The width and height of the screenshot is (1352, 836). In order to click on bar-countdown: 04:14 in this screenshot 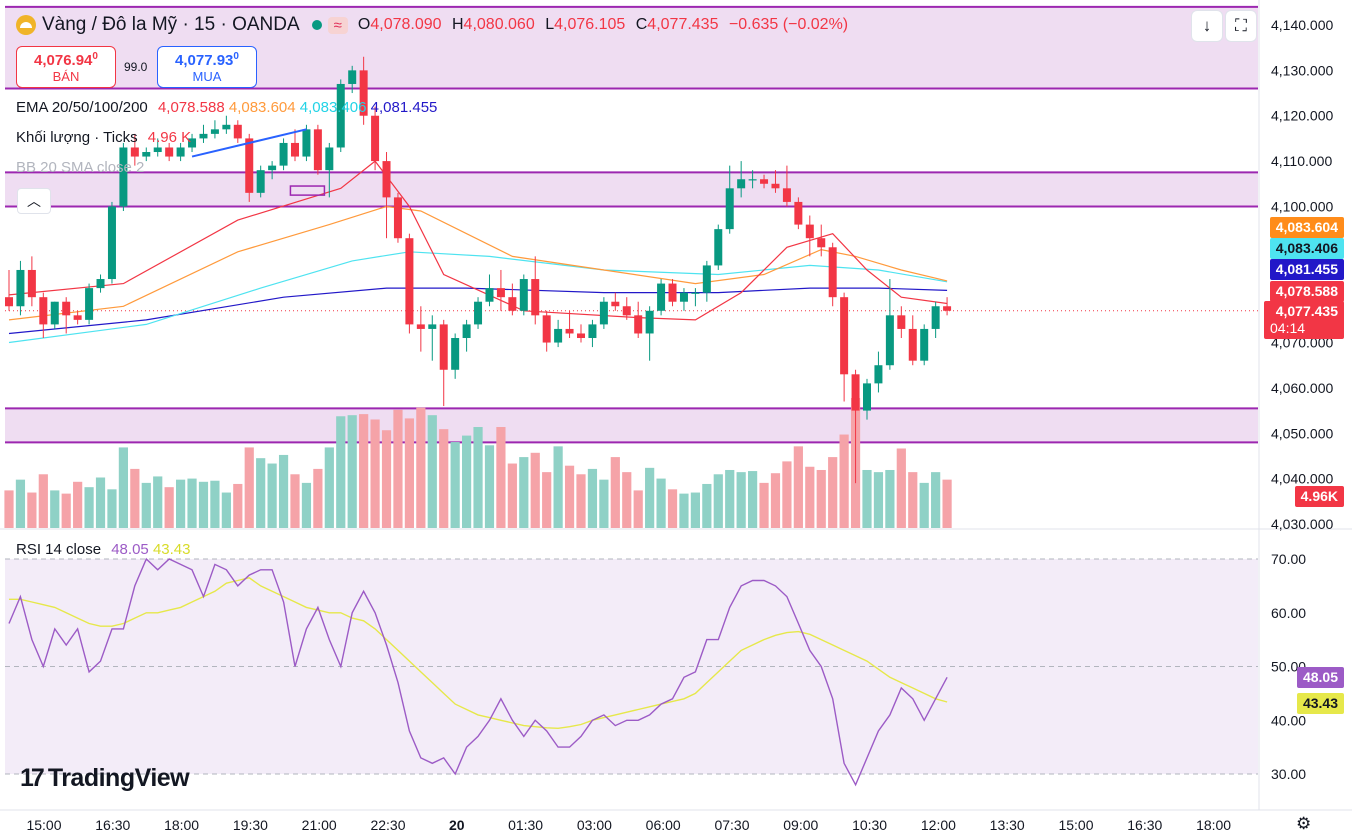, I will do `click(1288, 328)`.